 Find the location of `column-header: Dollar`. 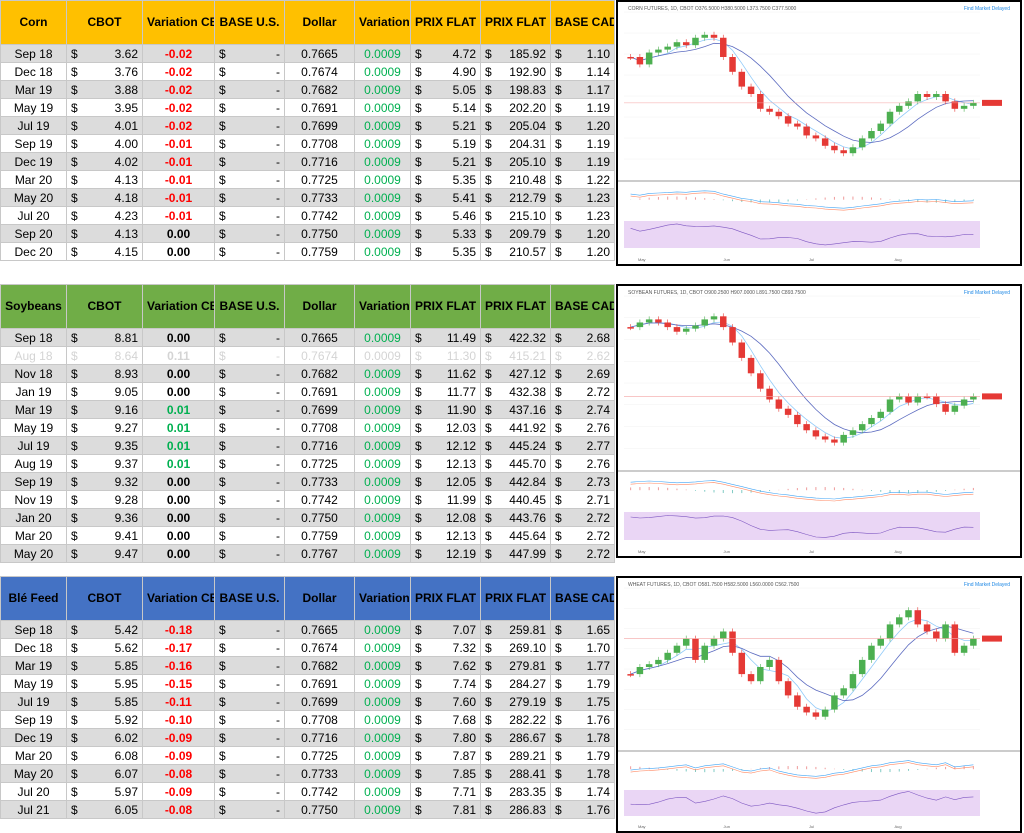

column-header: Dollar is located at coordinates (319, 306).